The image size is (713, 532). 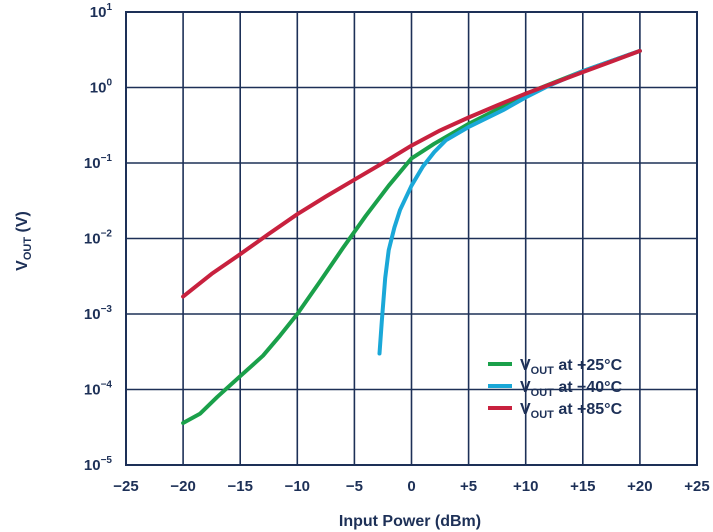 I want to click on x-tick-label: −20, so click(x=182, y=486).